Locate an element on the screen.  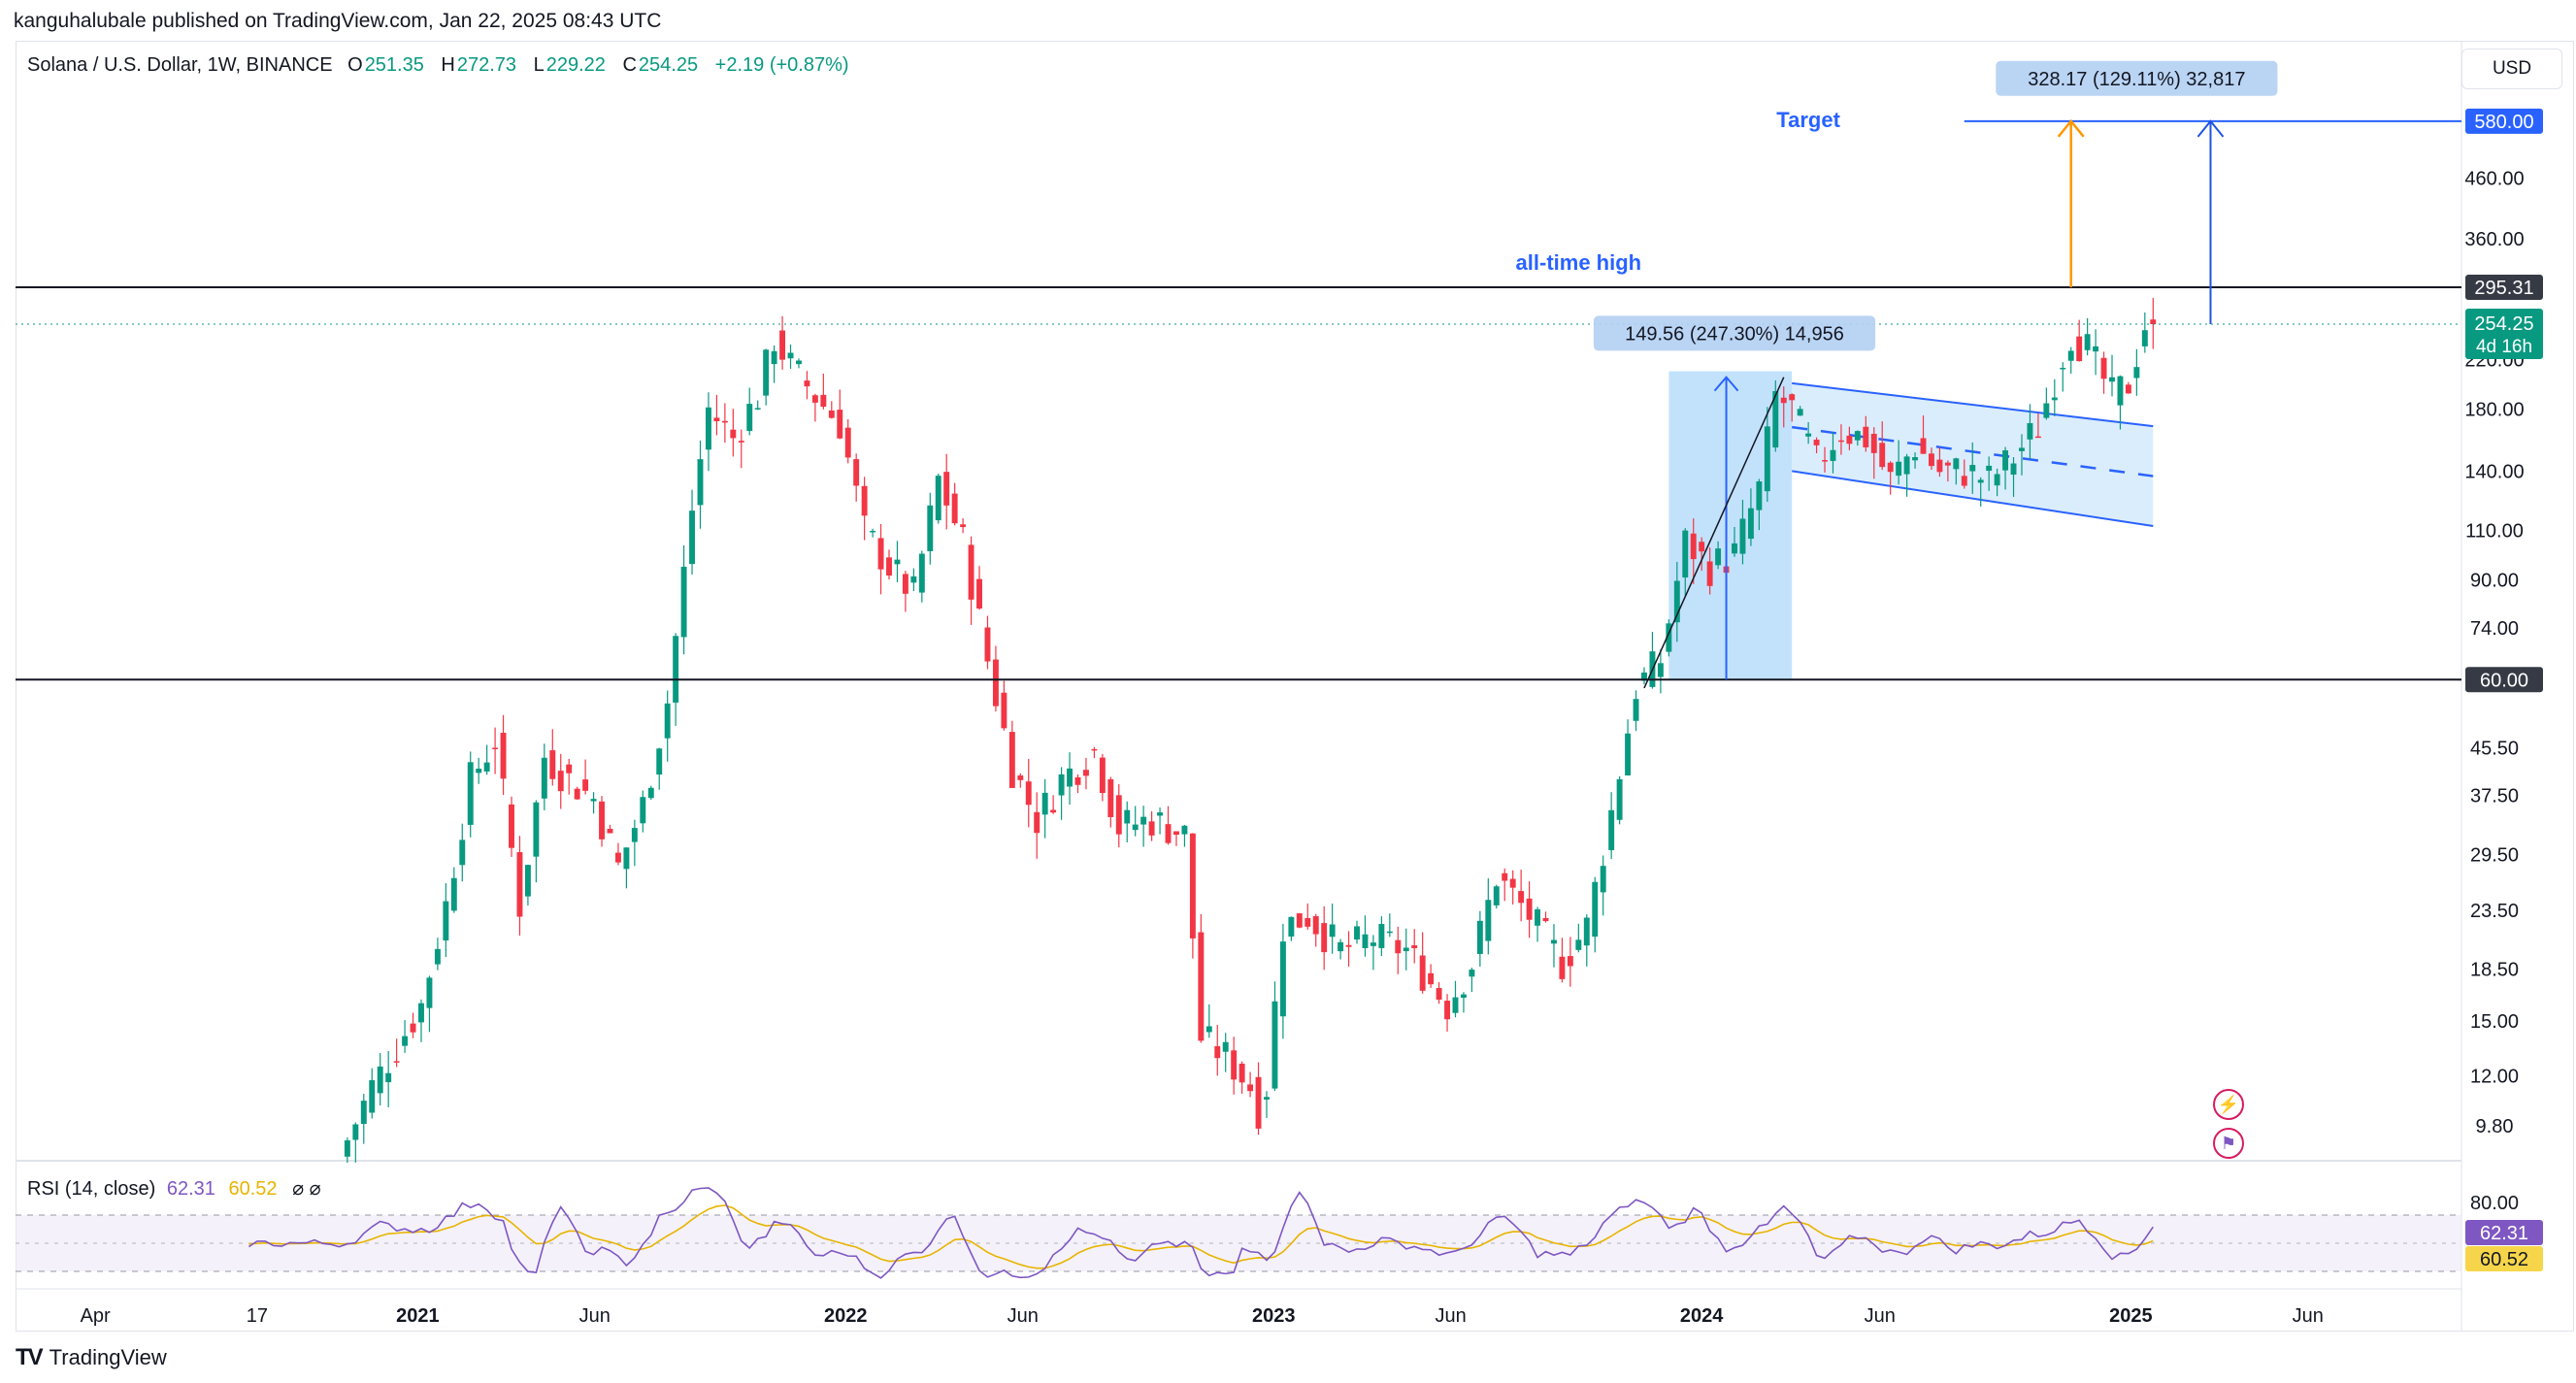
target-price-tag-bg is located at coordinates (2504, 121).